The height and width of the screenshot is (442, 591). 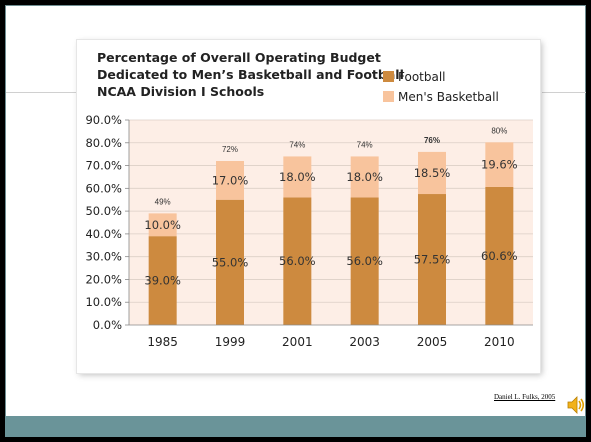 I want to click on data-label-basketball: 10.0%, so click(x=162, y=225).